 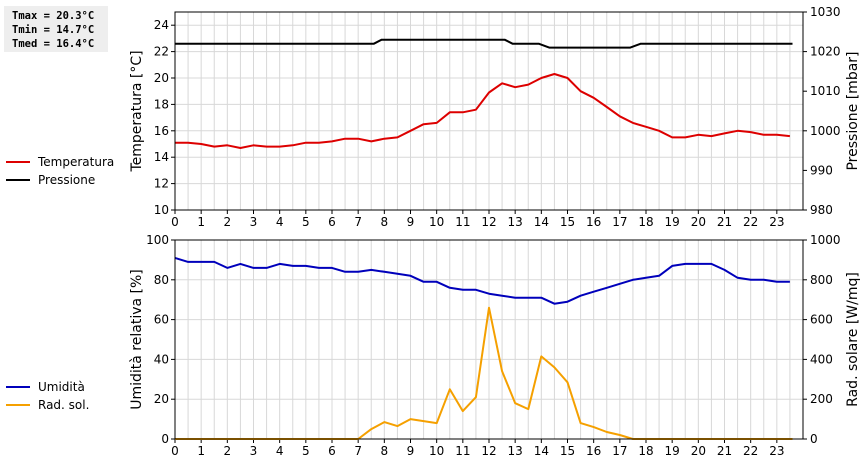 What do you see at coordinates (161, 359) in the screenshot?
I see `y-tick-label: 40` at bounding box center [161, 359].